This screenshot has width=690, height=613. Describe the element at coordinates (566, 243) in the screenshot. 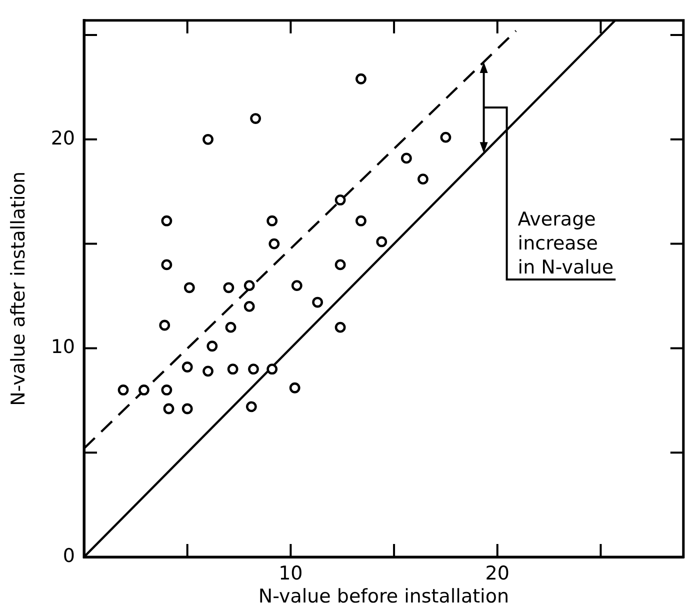

I see `annotation: Average increase in N-value` at that location.